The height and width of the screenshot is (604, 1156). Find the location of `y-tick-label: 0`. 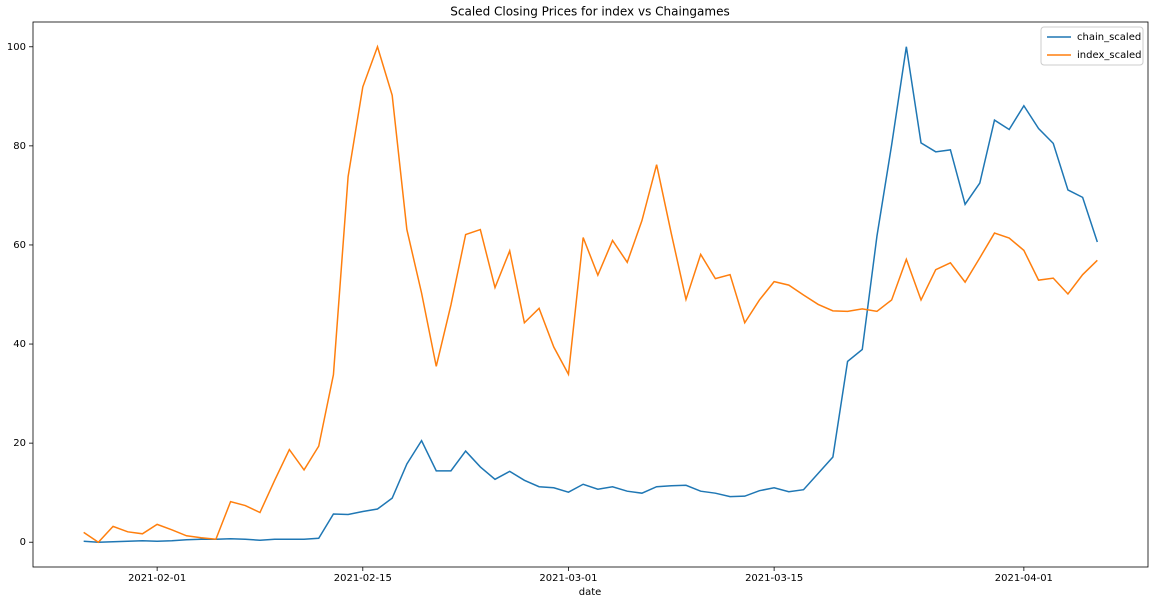

y-tick-label: 0 is located at coordinates (23, 542).